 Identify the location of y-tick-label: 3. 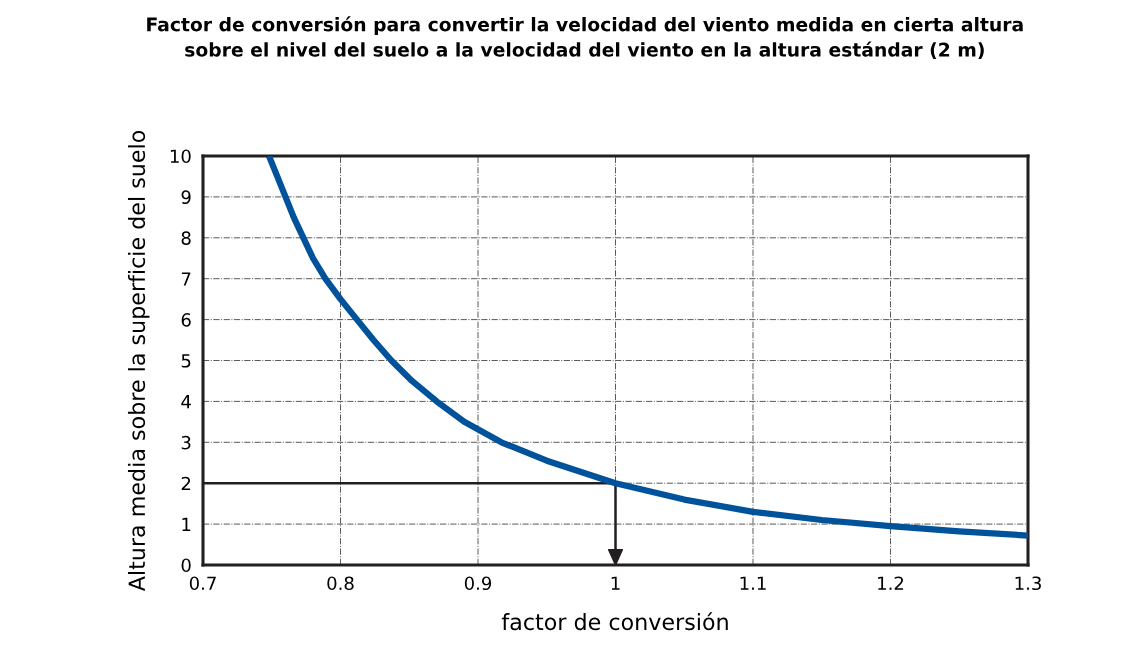
(186, 442).